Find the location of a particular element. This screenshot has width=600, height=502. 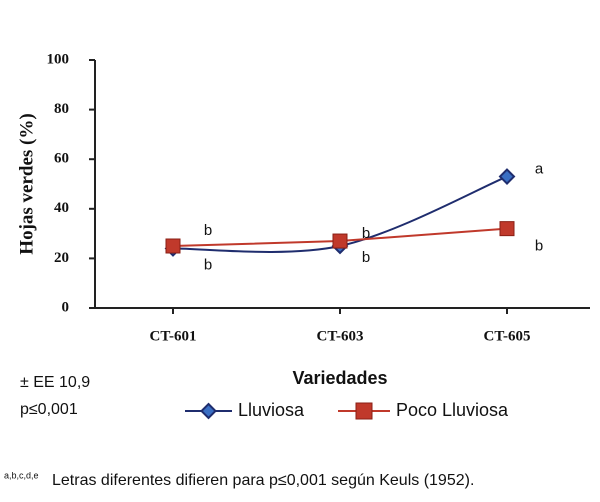

y-axis-label: Hojas verdes (%) is located at coordinates (26, 183).